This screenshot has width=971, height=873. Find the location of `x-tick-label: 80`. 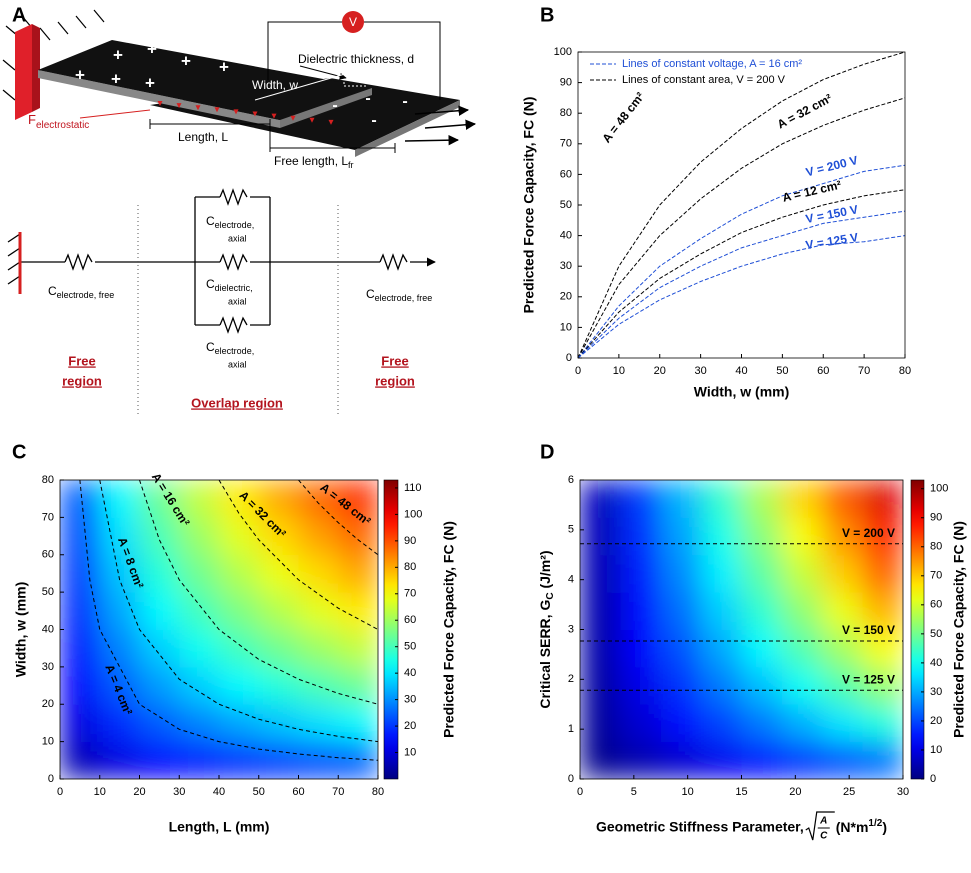

x-tick-label: 80 is located at coordinates (905, 371).